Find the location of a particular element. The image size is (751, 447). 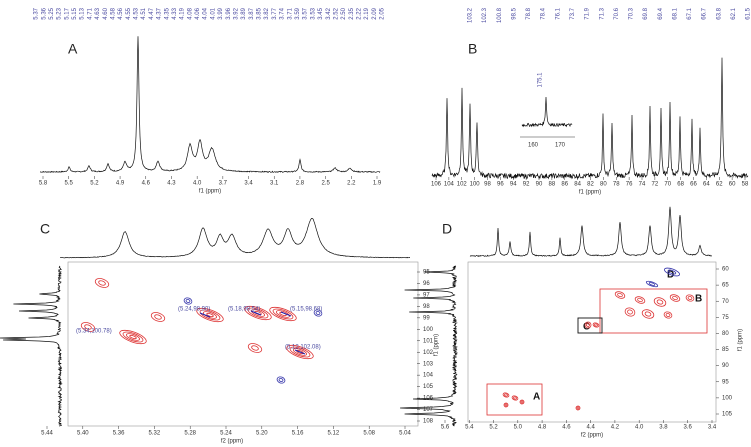

peak-label: 68.1 is located at coordinates (675, 13).